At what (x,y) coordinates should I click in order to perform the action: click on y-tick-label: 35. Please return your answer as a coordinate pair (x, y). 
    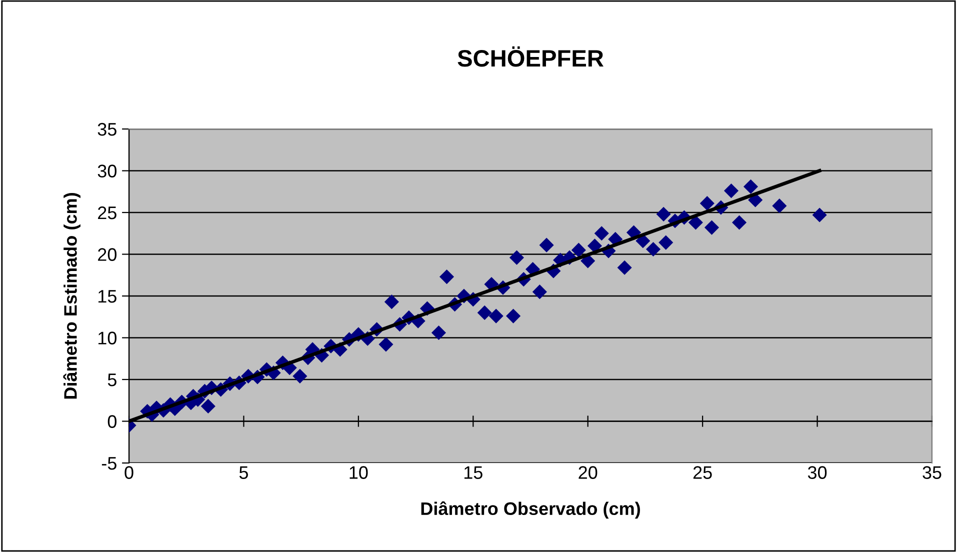
    Looking at the image, I should click on (107, 129).